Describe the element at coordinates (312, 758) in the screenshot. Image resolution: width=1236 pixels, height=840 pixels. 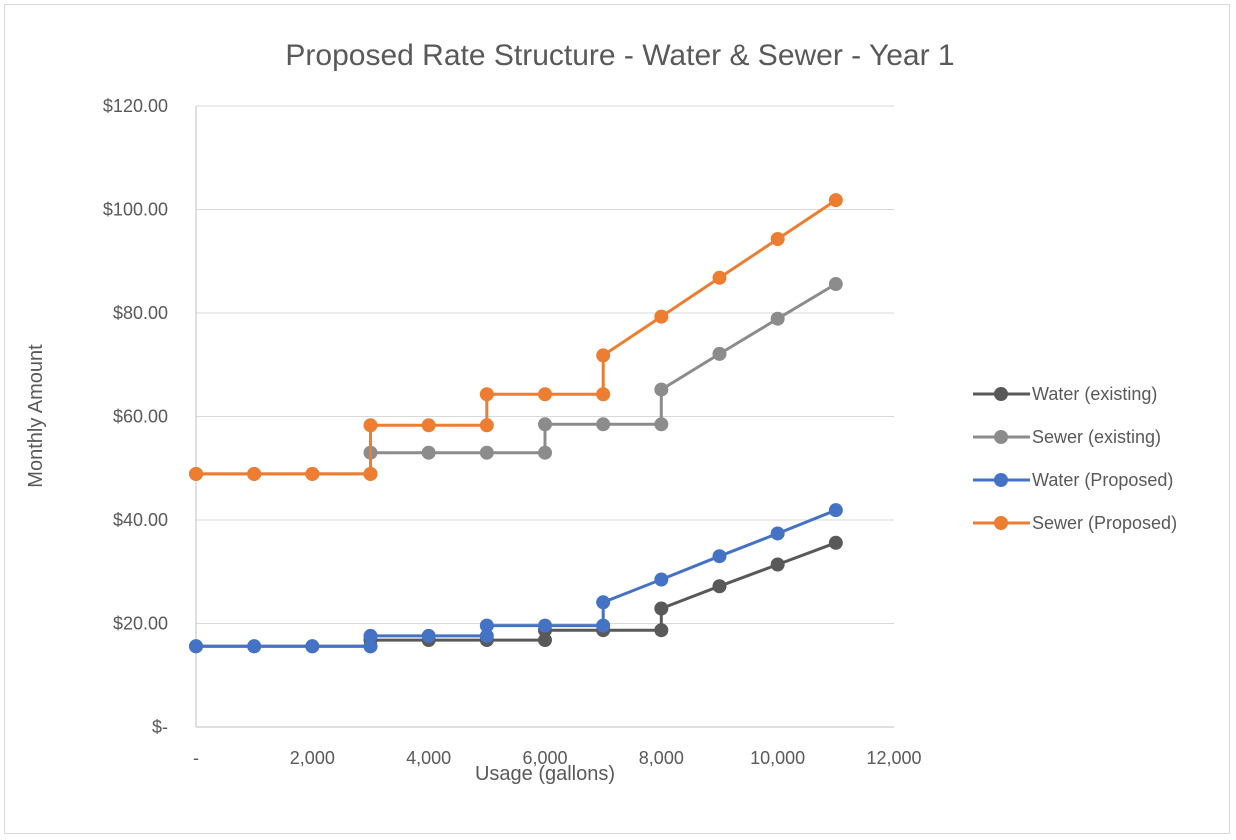
I see `x-tick-label: 2,000` at that location.